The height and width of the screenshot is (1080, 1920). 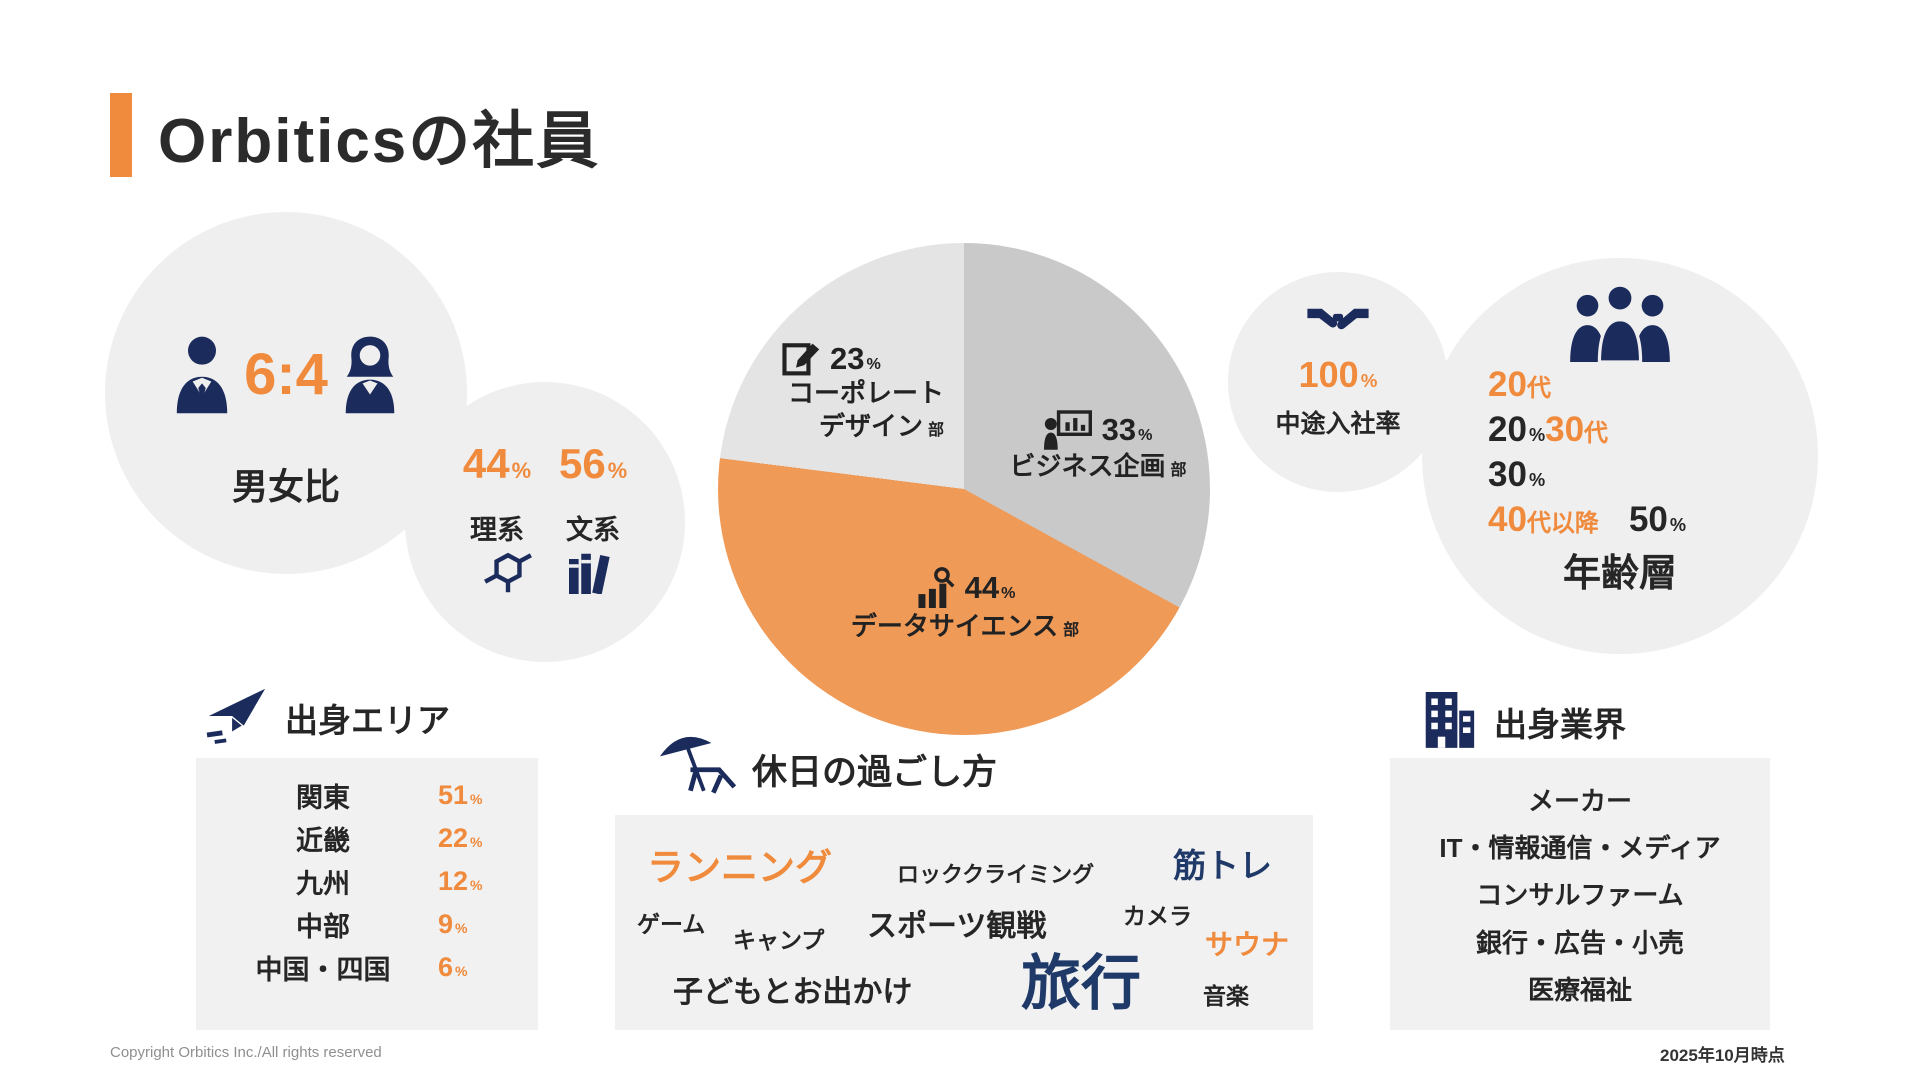 I want to click on gender-ratio-card: 6:4 男女比, so click(x=286, y=393).